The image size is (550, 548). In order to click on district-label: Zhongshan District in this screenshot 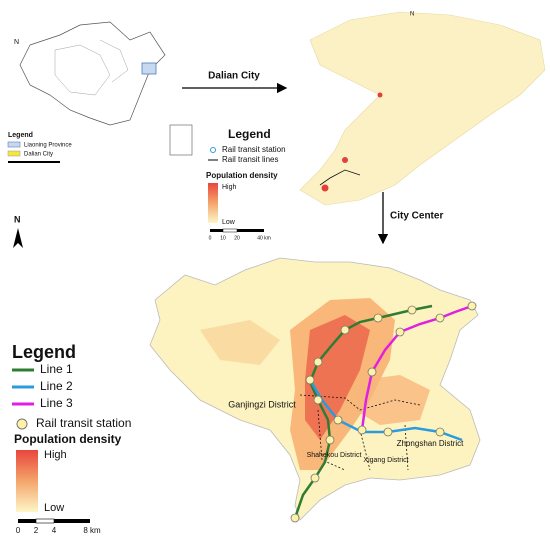, I will do `click(430, 443)`.